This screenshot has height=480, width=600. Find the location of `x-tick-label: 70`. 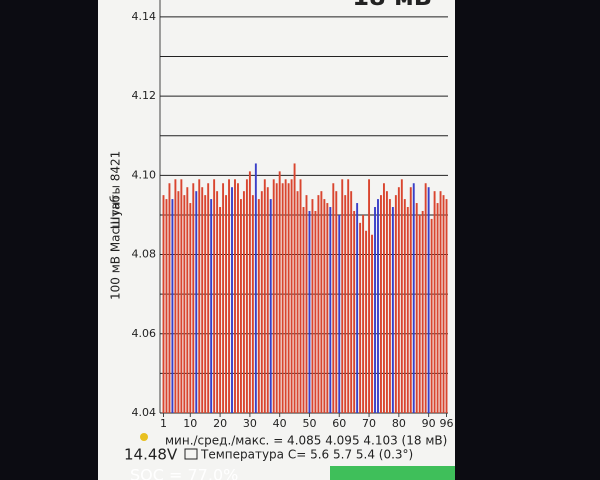

x-tick-label: 70 is located at coordinates (369, 423).